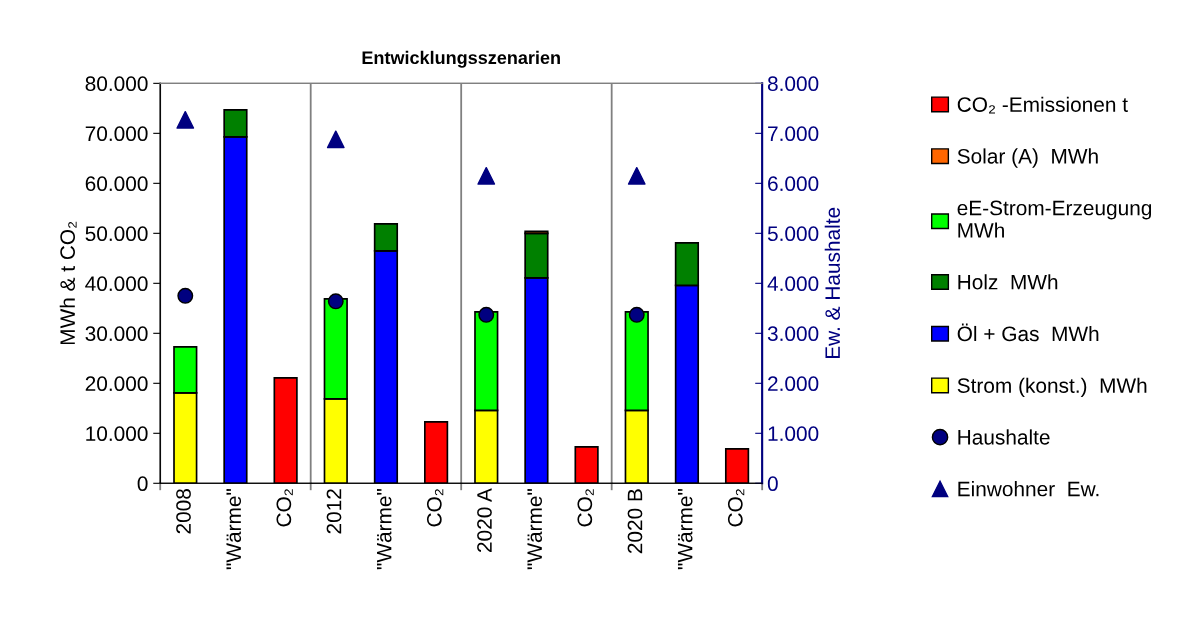 The height and width of the screenshot is (622, 1178). I want to click on y-tick-label: 40.000, so click(116, 284).